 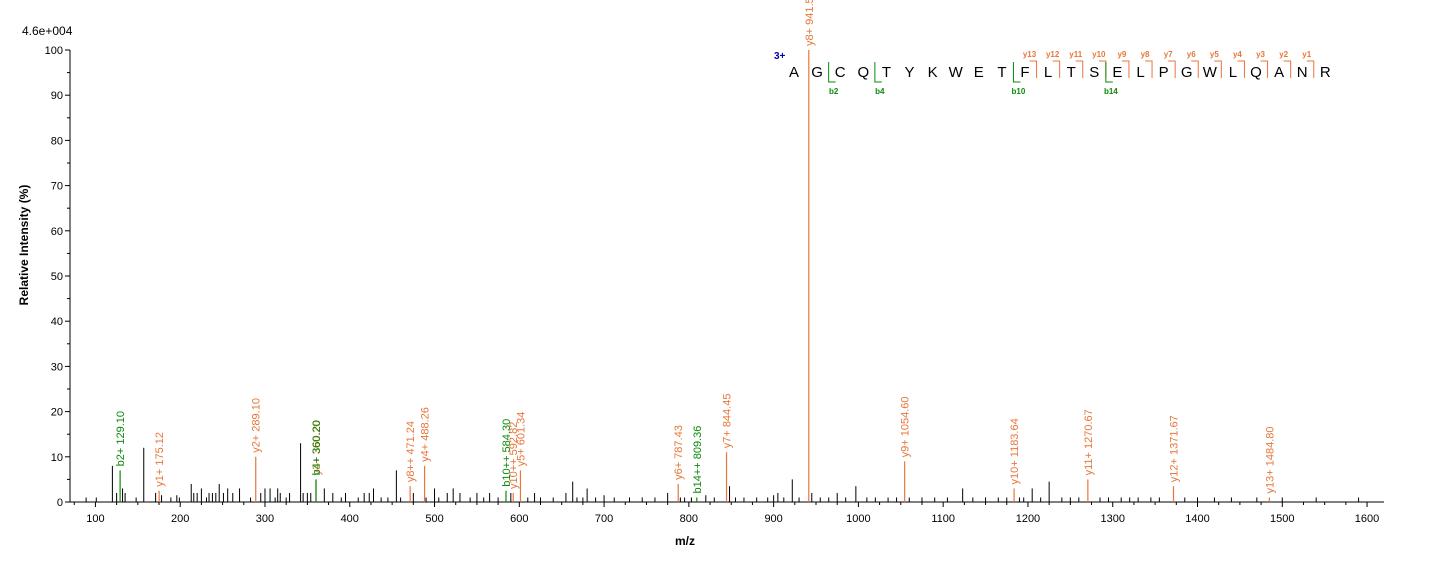 I want to click on y-ion-label: y6, so click(x=1191, y=54).